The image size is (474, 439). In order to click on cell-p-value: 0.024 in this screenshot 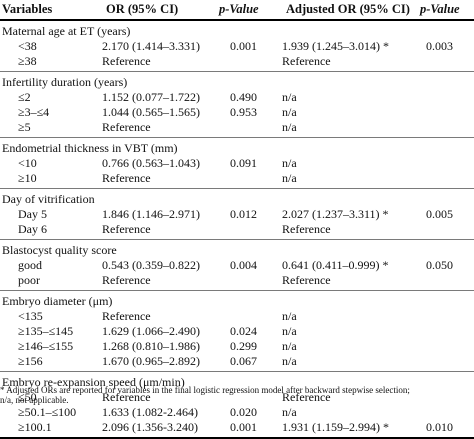, I will do `click(243, 331)`.